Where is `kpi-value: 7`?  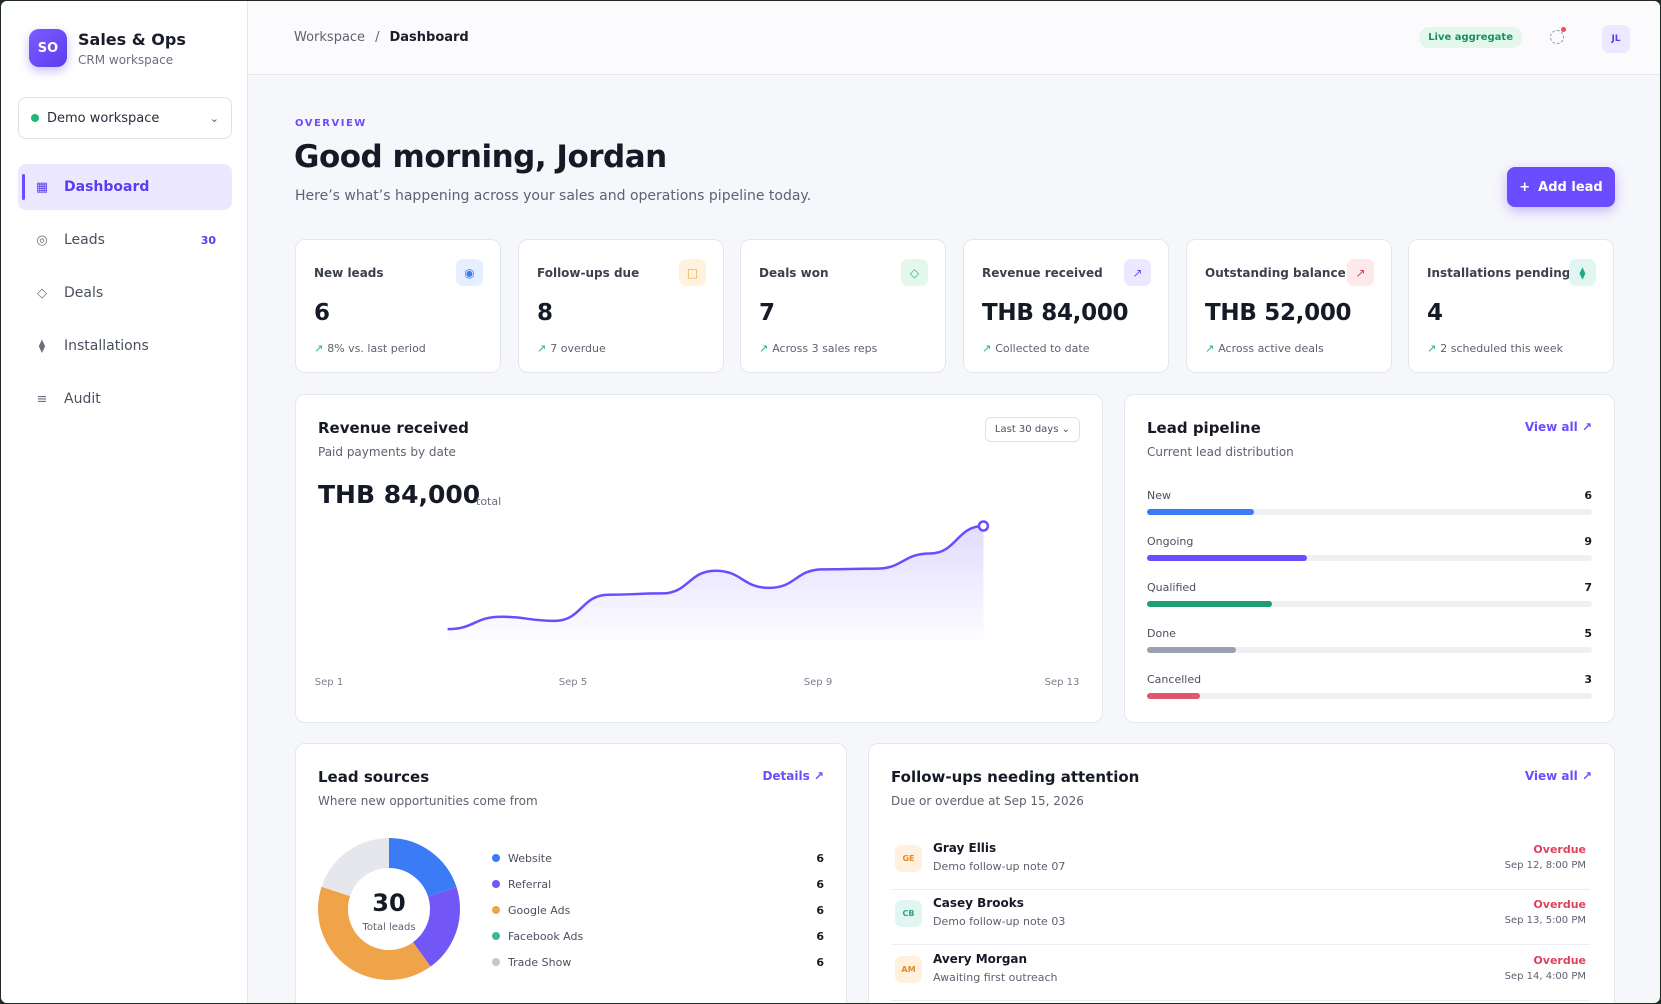 kpi-value: 7 is located at coordinates (767, 313).